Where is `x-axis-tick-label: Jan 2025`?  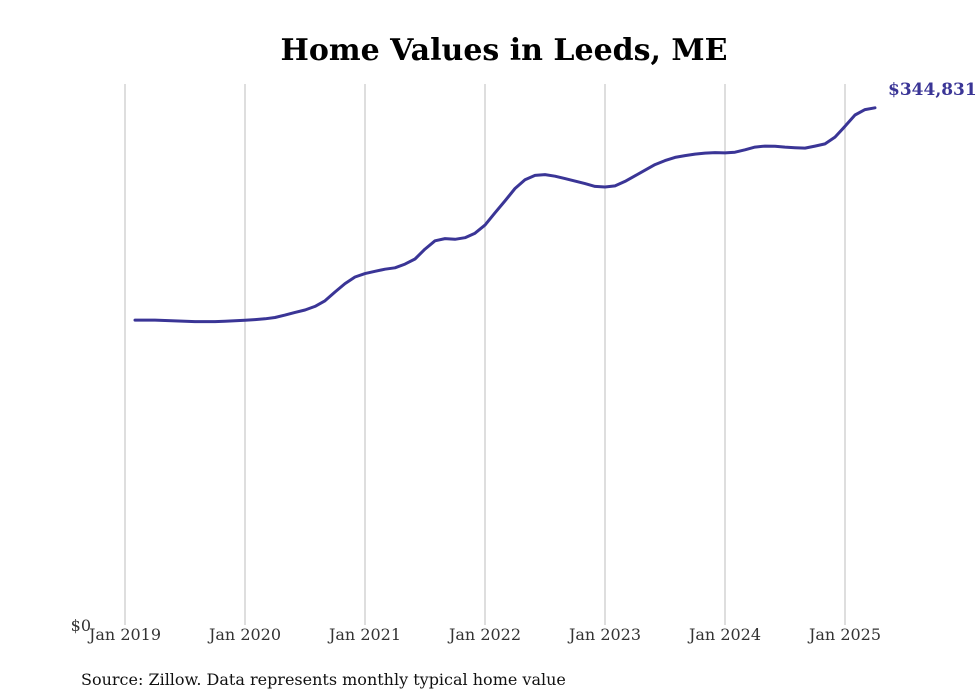
x-axis-tick-label: Jan 2025 is located at coordinates (844, 634).